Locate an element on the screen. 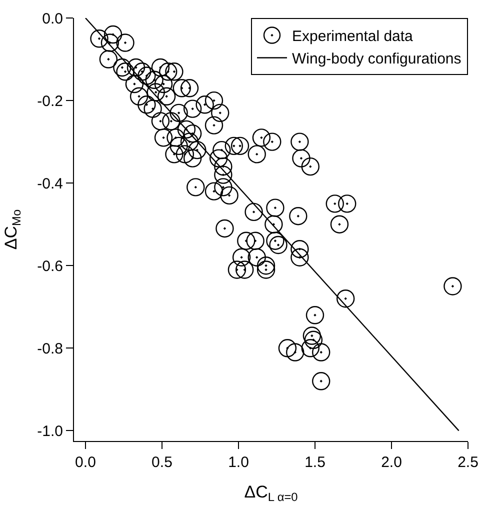  y-tick-label: 0.0 is located at coordinates (52, 19).